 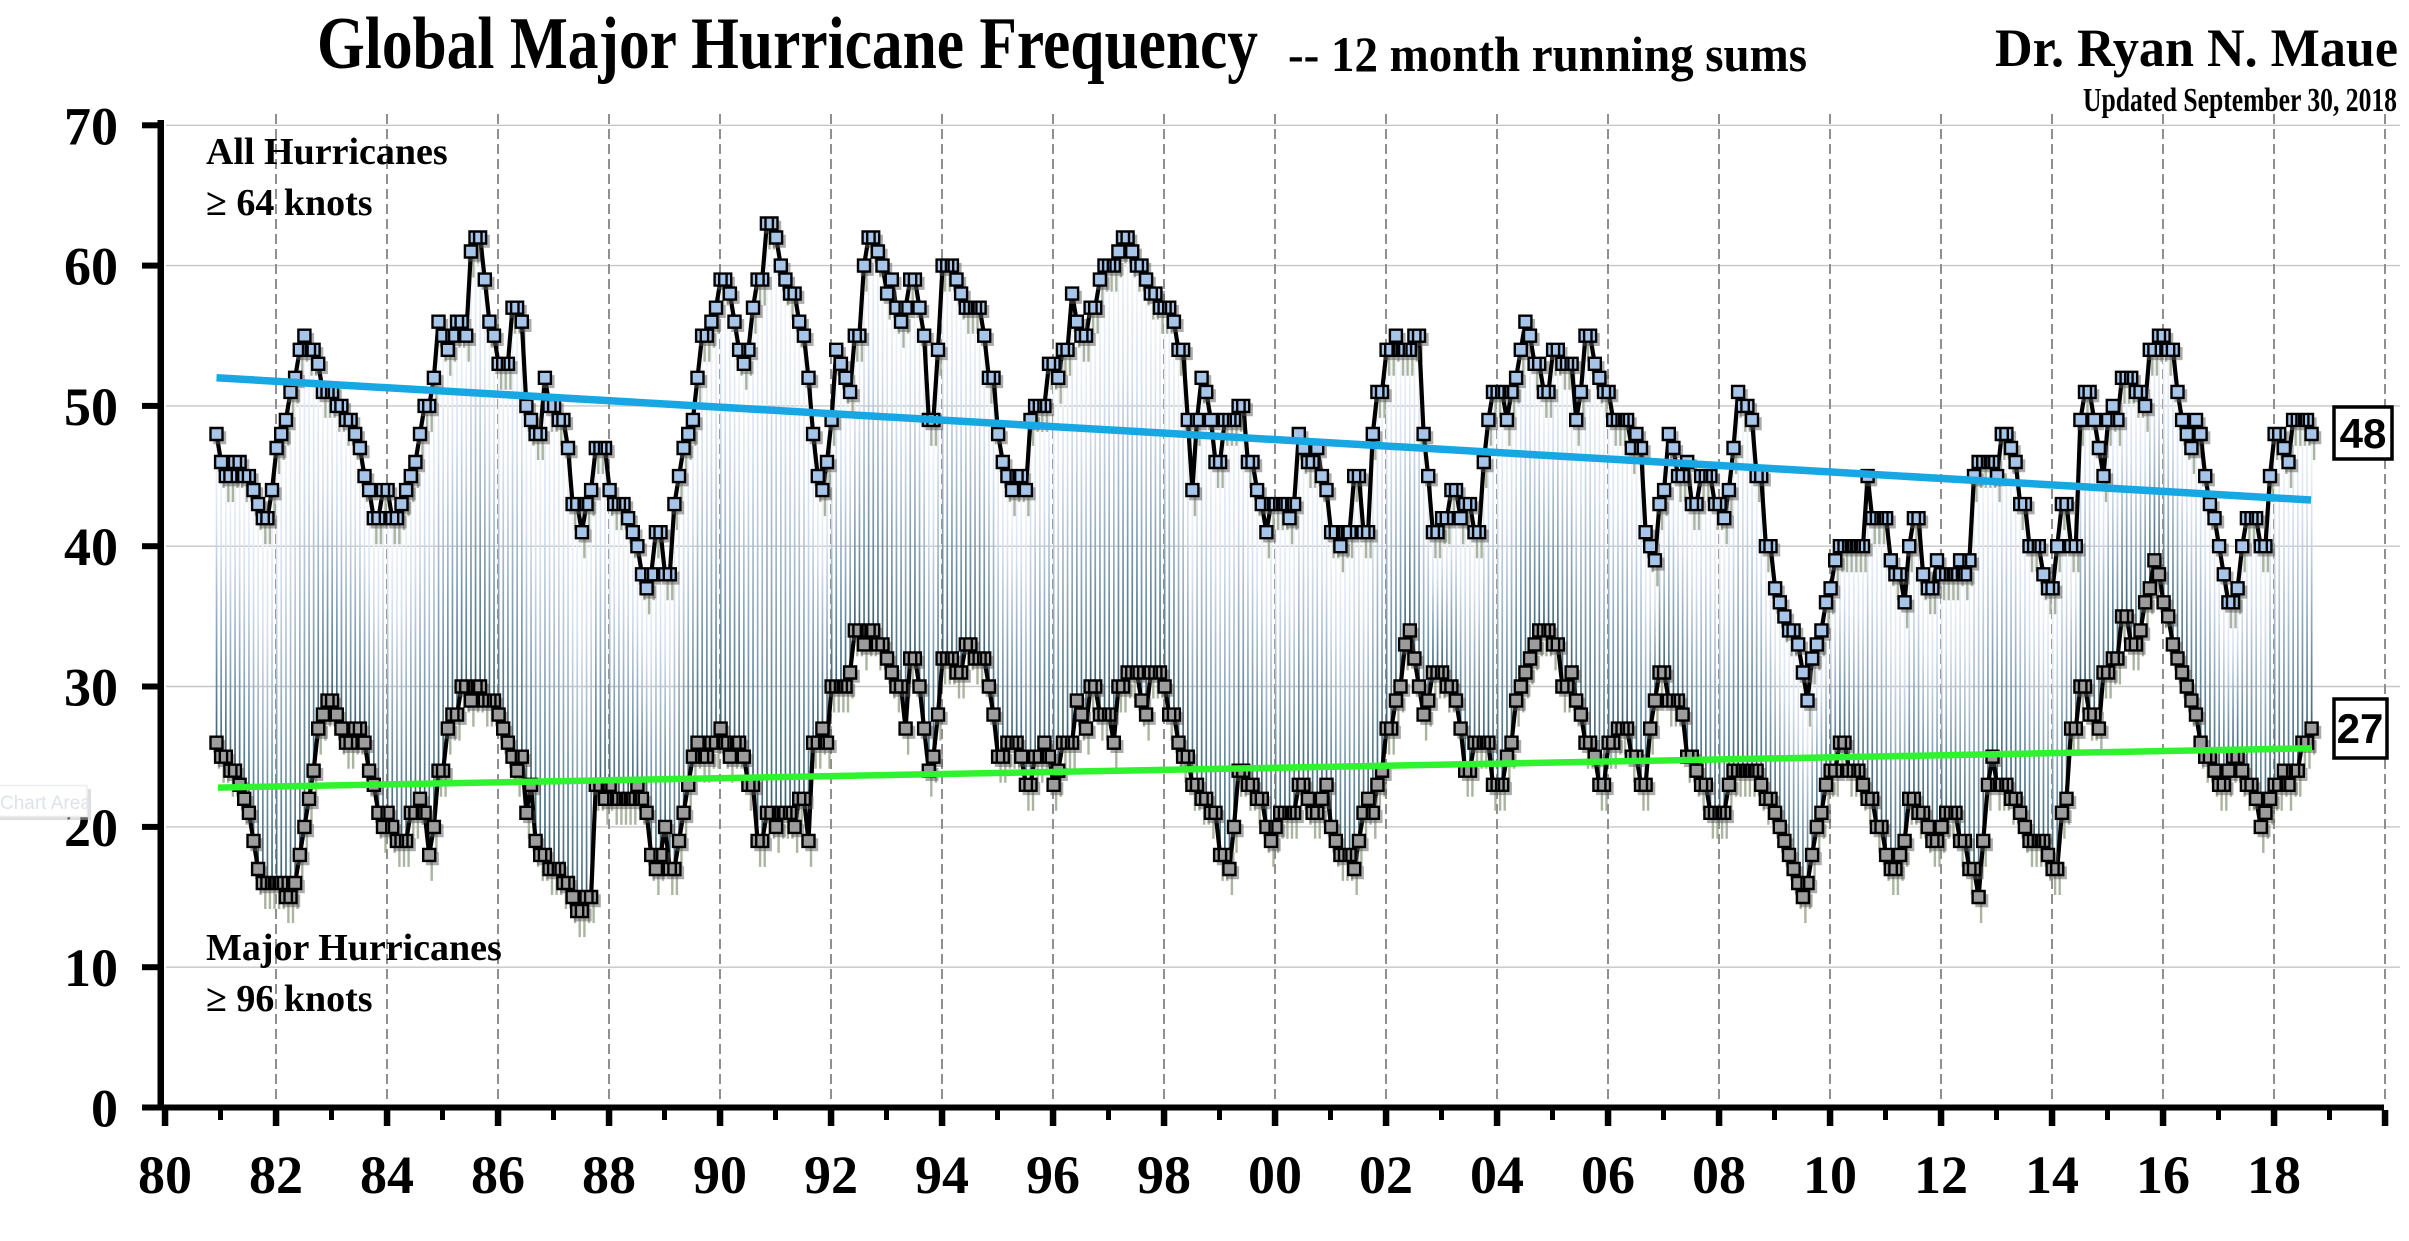 What do you see at coordinates (91, 126) in the screenshot?
I see `svg-text: 70` at bounding box center [91, 126].